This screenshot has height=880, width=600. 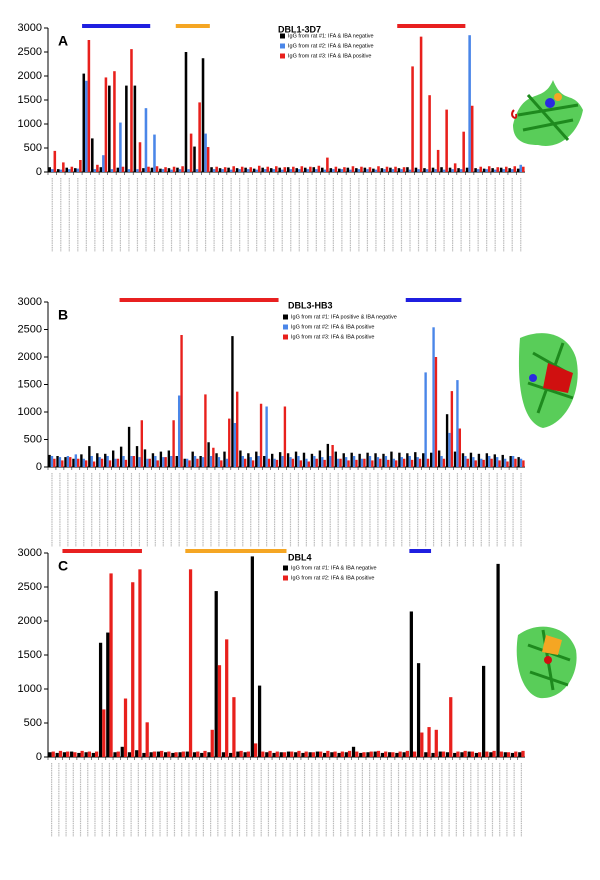 I want to click on y-tick-label: 1000, so click(x=30, y=412).